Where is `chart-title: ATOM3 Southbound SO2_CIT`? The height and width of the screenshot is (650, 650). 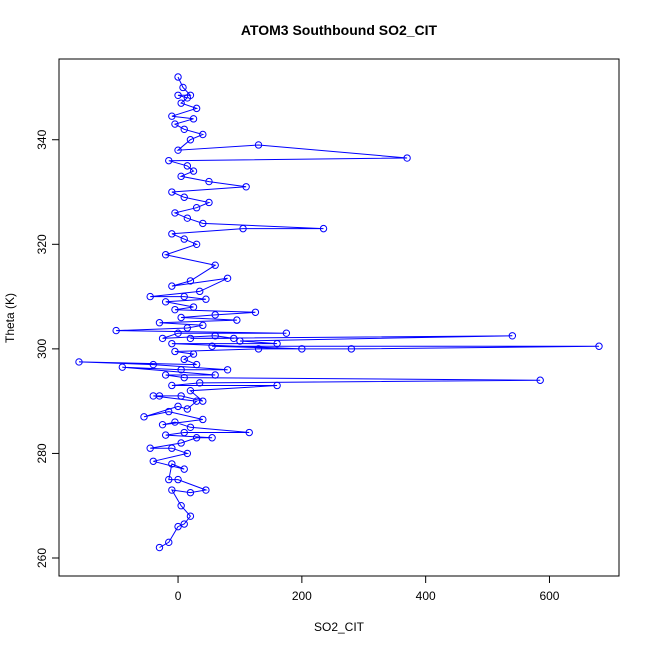
chart-title: ATOM3 Southbound SO2_CIT is located at coordinates (339, 30).